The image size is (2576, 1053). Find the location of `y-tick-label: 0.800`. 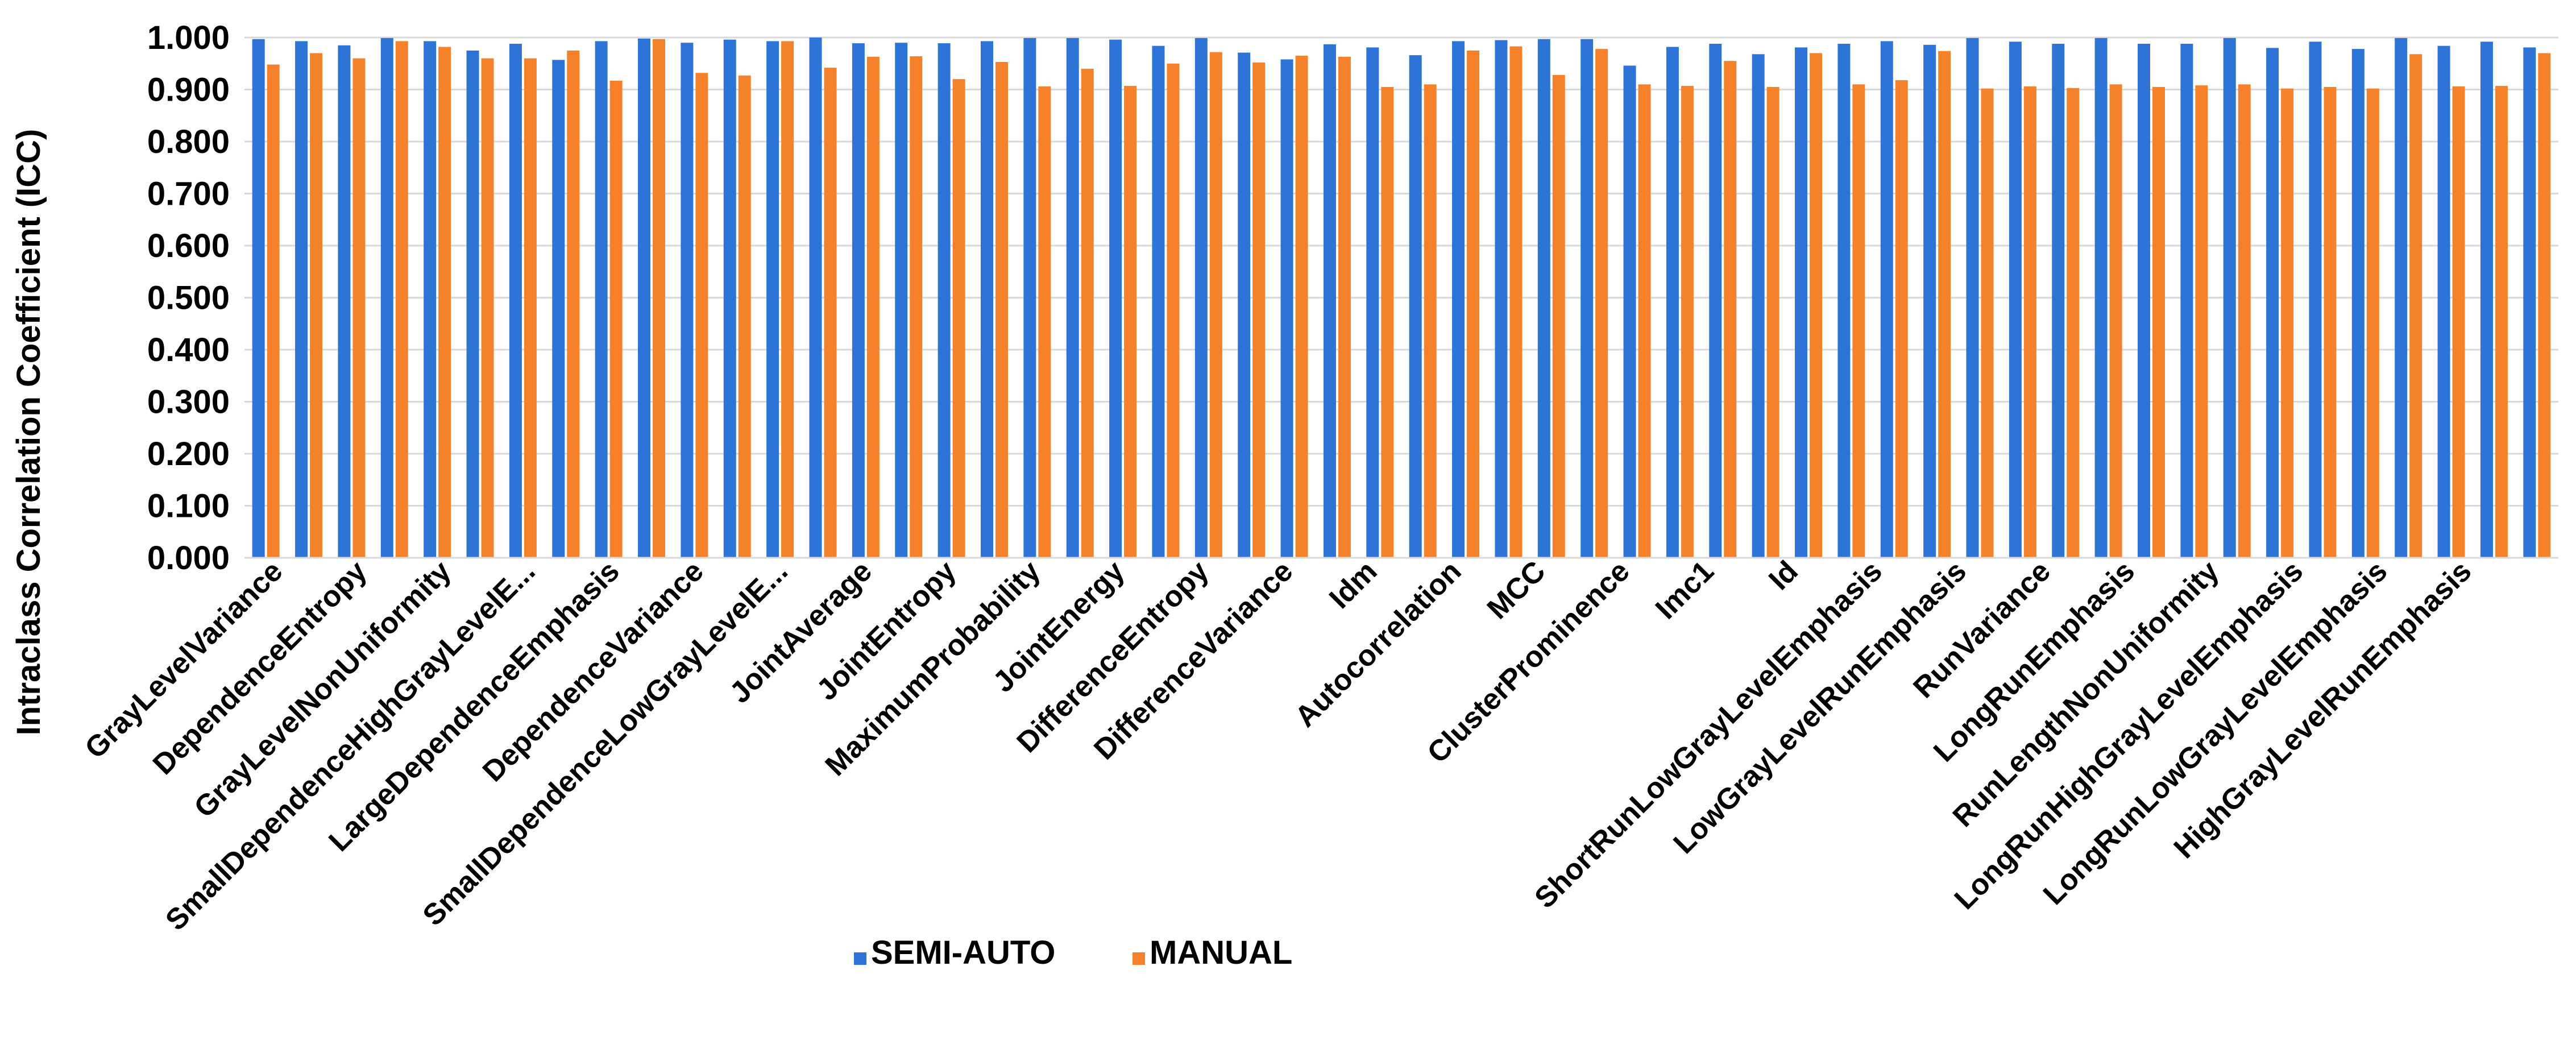

y-tick-label: 0.800 is located at coordinates (189, 141).